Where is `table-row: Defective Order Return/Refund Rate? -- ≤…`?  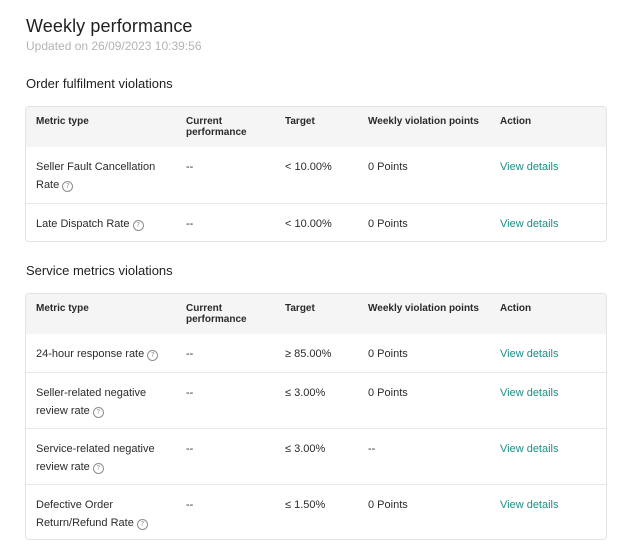
table-row: Defective Order Return/Refund Rate? -- ≤… is located at coordinates (316, 511).